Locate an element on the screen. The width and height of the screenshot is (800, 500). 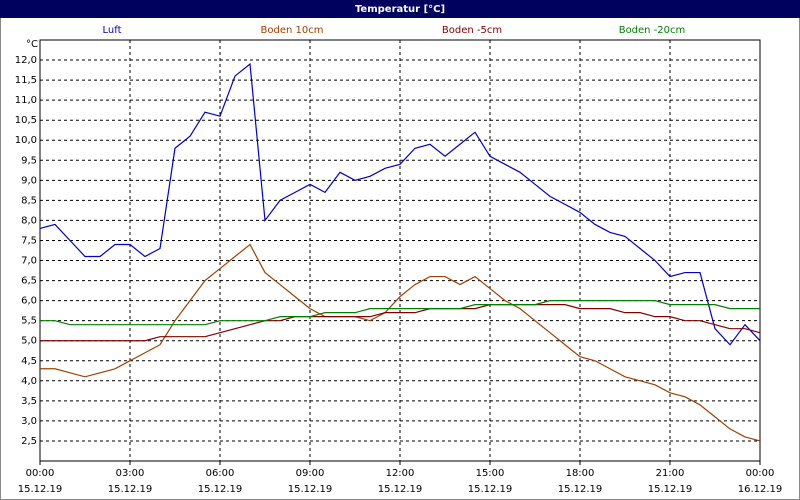
x-tick-date: 16.12.19 is located at coordinates (760, 489).